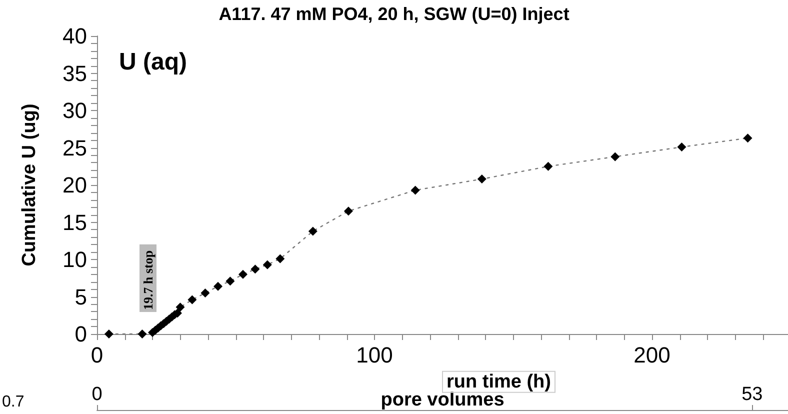 The height and width of the screenshot is (414, 788). What do you see at coordinates (374, 355) in the screenshot?
I see `x-tick-label: 100` at bounding box center [374, 355].